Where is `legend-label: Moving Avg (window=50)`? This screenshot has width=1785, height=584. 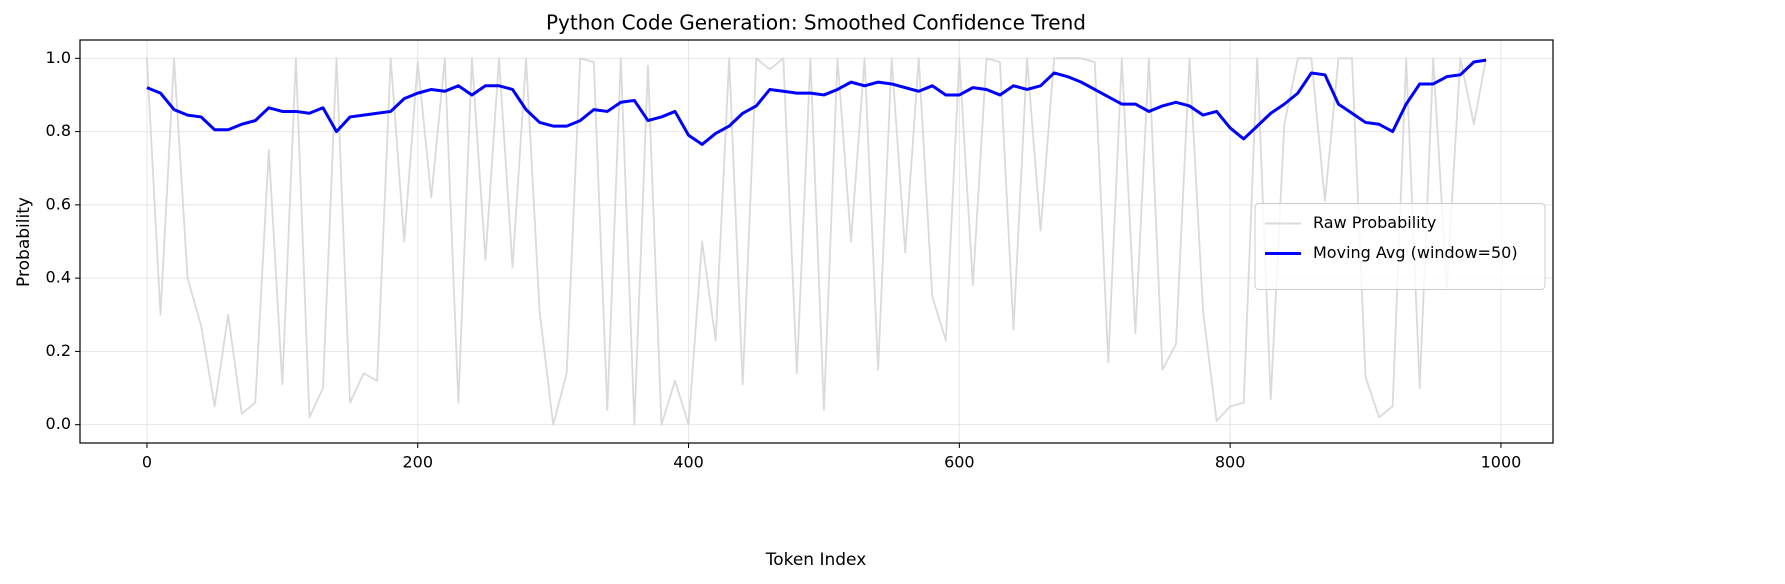 legend-label: Moving Avg (window=50) is located at coordinates (1415, 252).